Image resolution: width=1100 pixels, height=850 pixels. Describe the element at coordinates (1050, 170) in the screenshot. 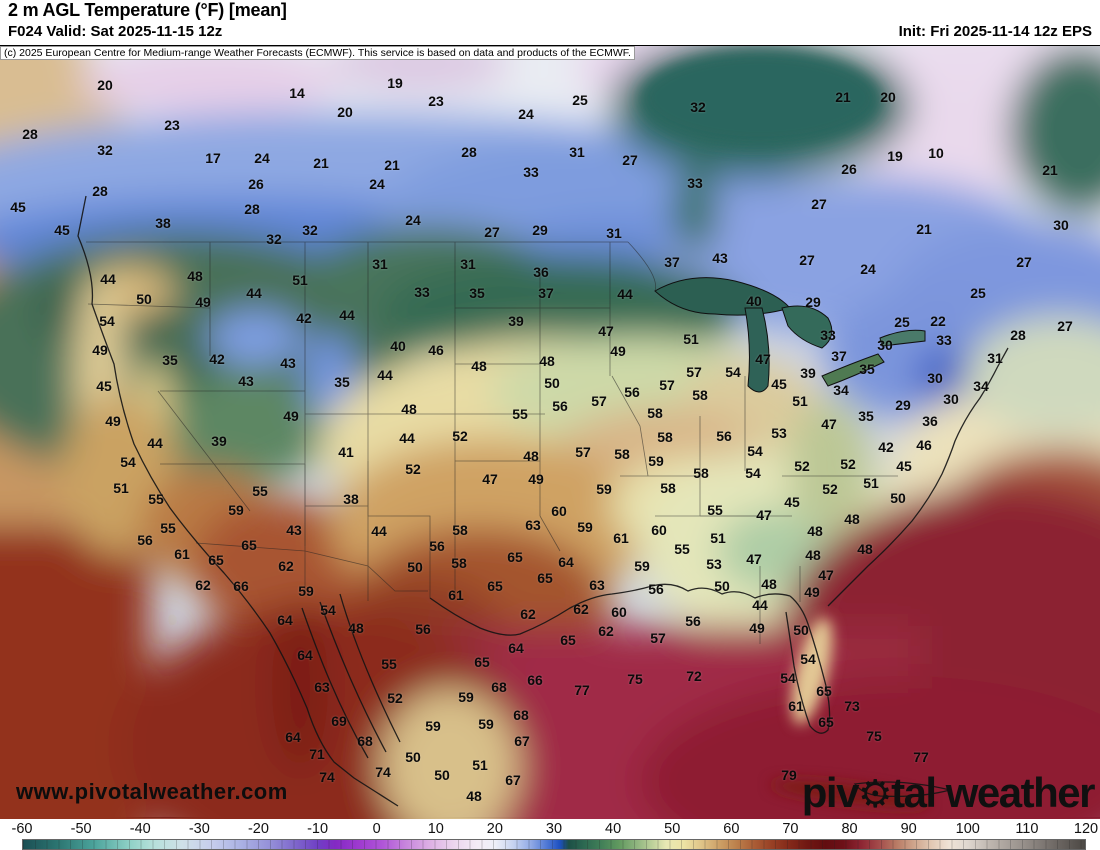

I see `temp-label: 21` at that location.